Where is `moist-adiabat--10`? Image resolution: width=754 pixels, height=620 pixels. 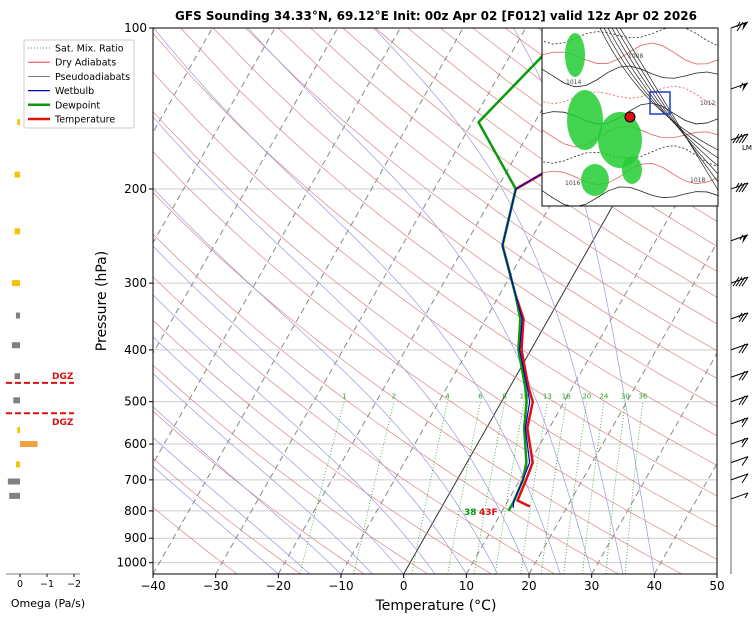
moist-adiabat--10 is located at coordinates (247, 490).